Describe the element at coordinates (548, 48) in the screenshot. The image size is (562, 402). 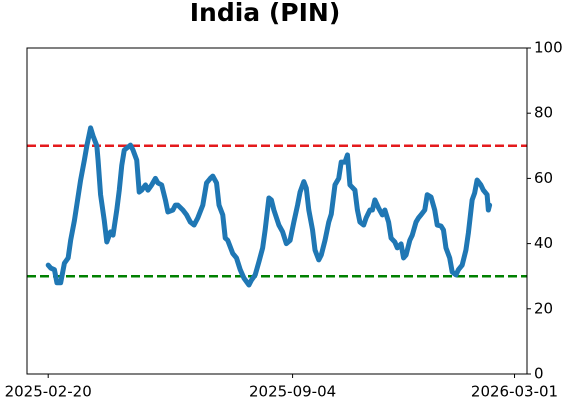
I see `y-tick-label: 100` at that location.